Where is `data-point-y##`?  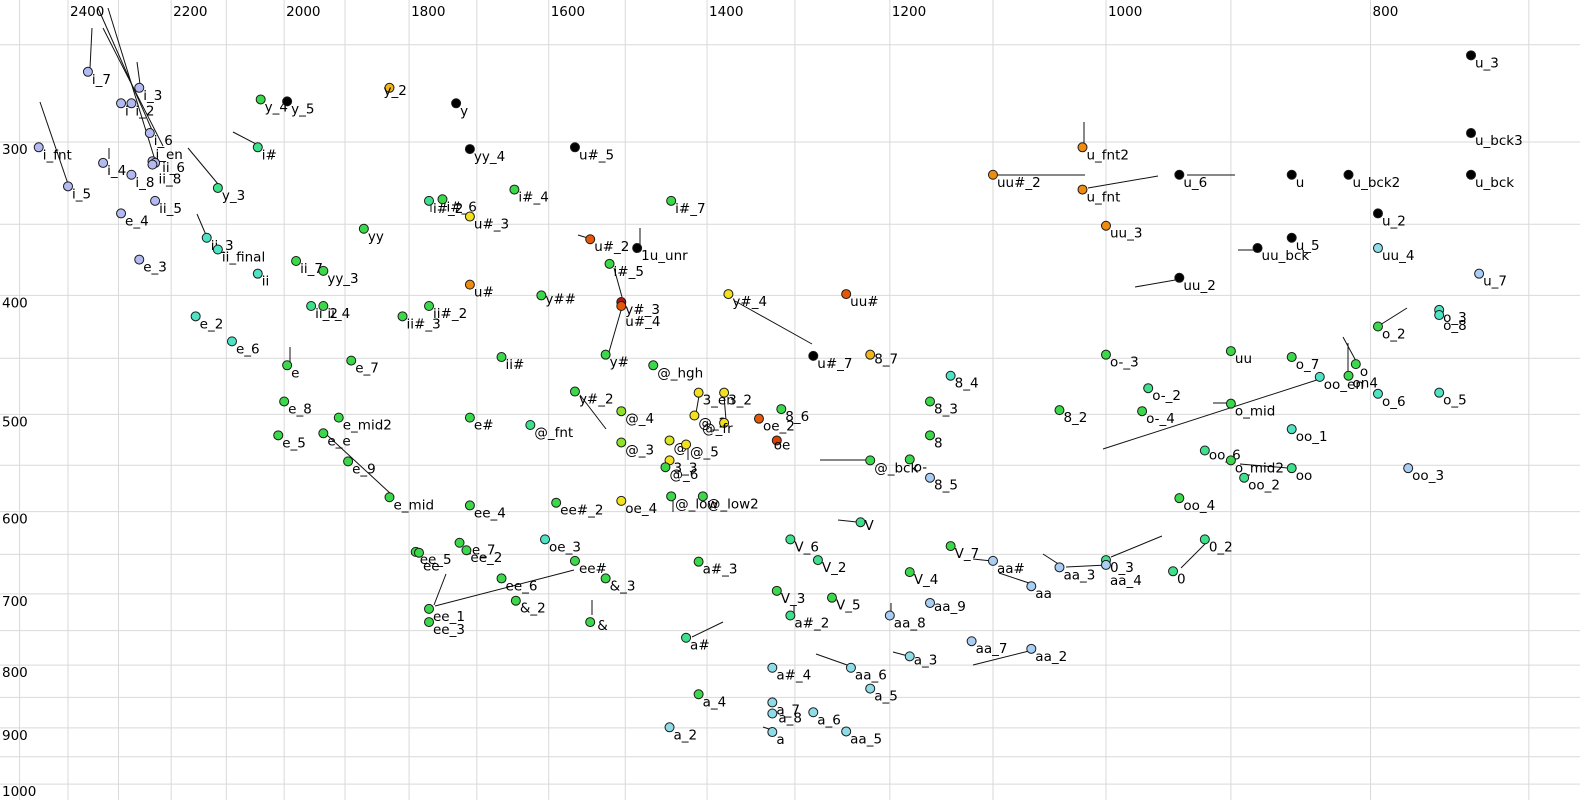 data-point-y## is located at coordinates (541, 295).